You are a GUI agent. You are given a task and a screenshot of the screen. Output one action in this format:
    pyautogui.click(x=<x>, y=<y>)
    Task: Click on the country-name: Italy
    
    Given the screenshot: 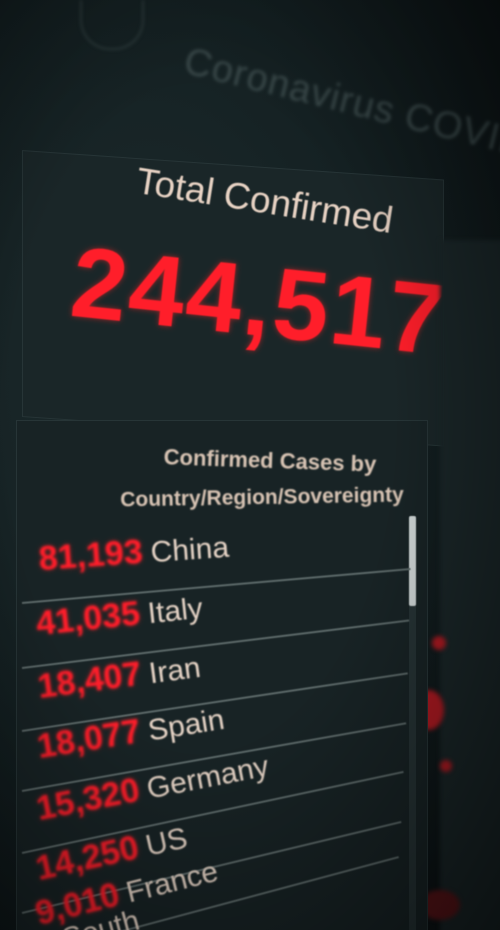 What is the action you would take?
    pyautogui.click(x=175, y=611)
    